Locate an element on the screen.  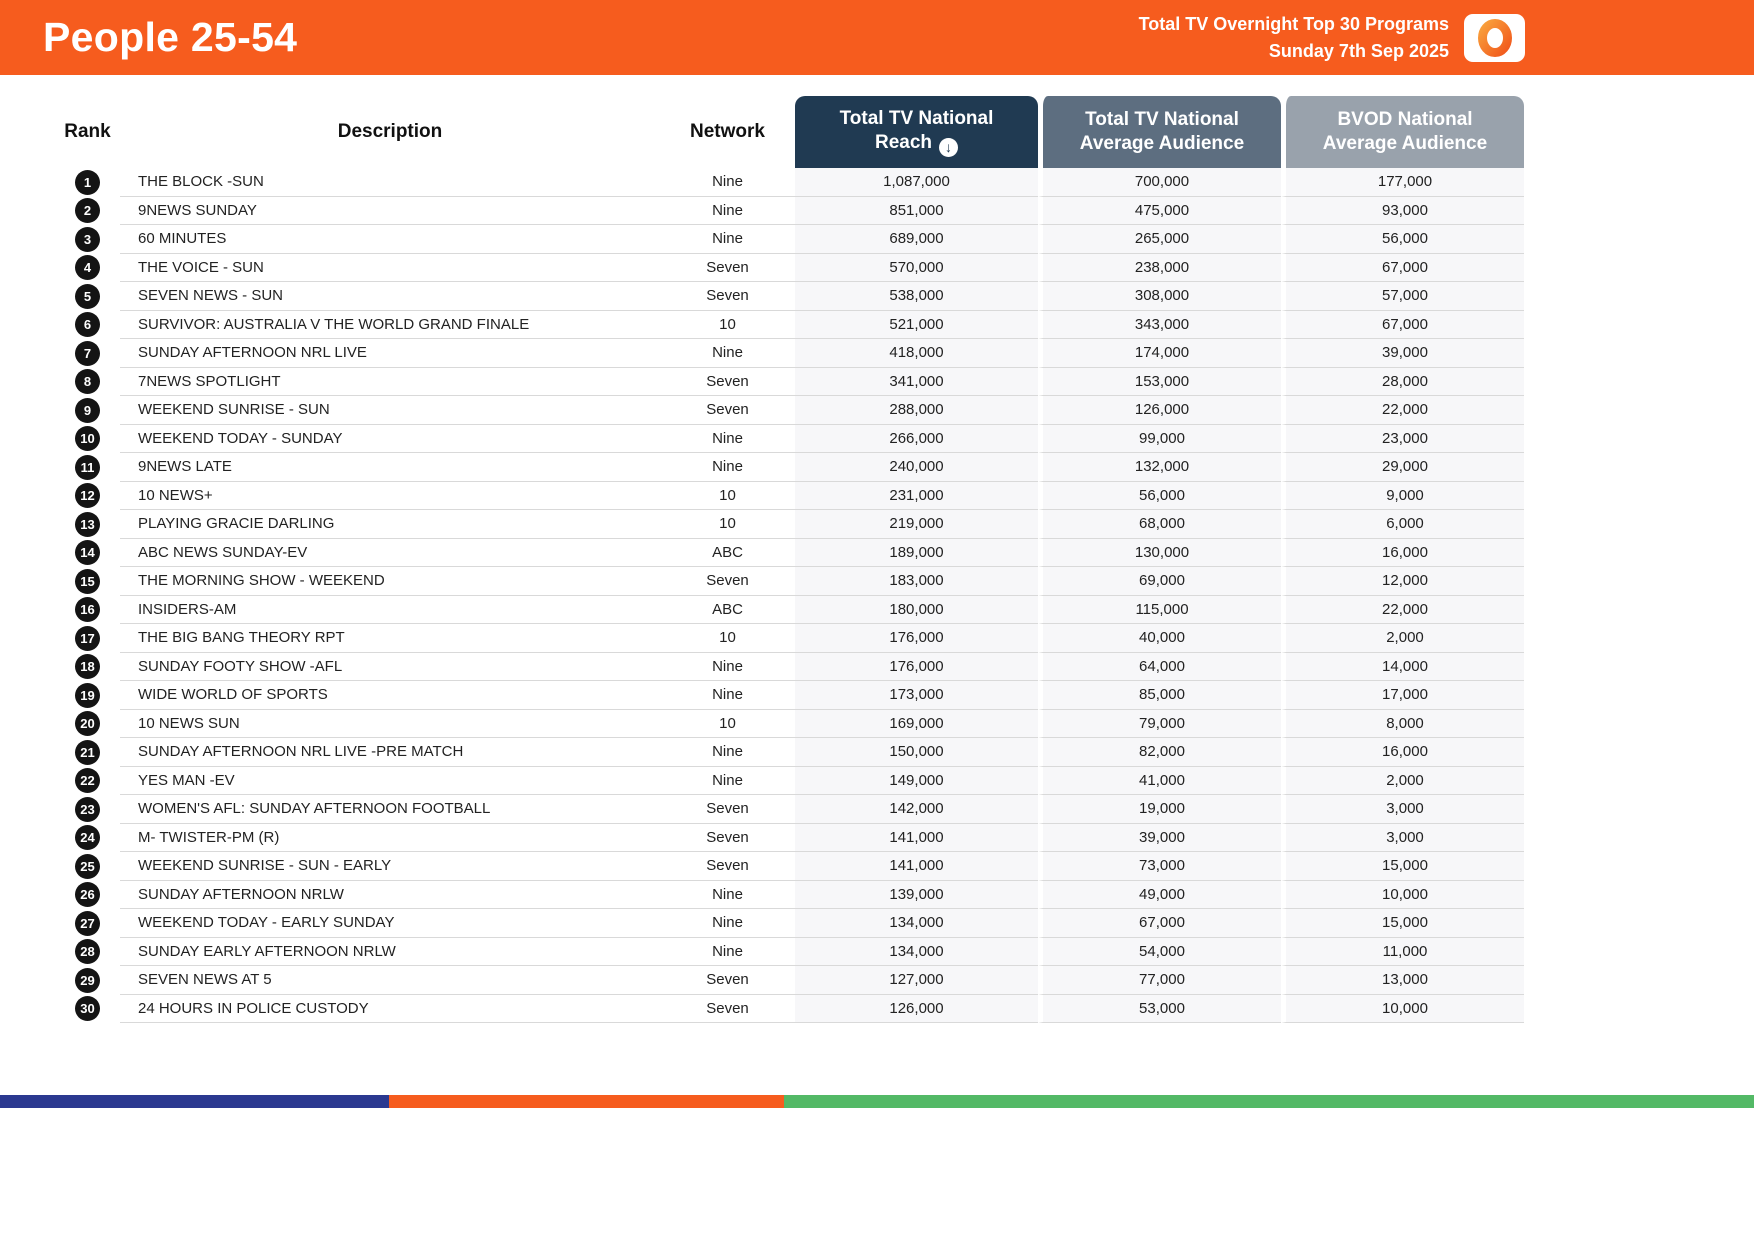
avg-audience-cell: 64,000 is located at coordinates (1159, 666).